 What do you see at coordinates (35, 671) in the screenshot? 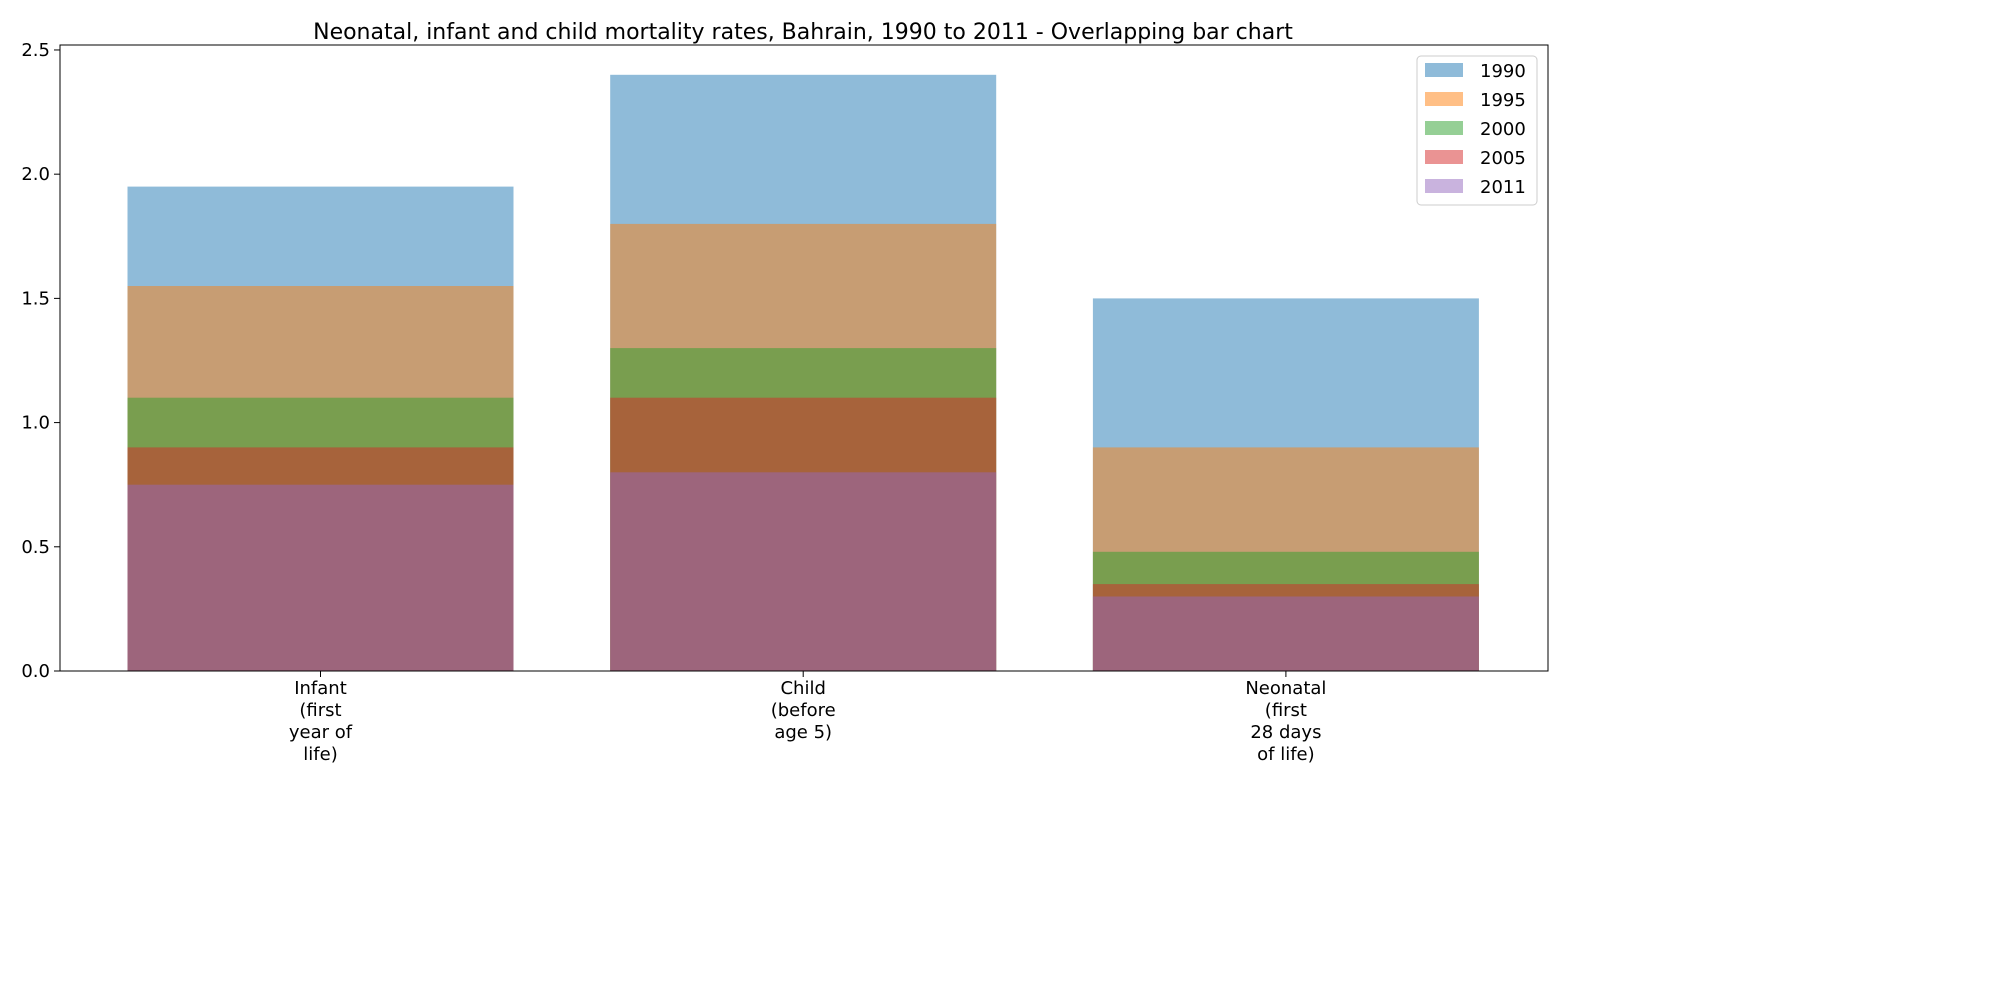
I see `y-tick-label: 0.0` at bounding box center [35, 671].